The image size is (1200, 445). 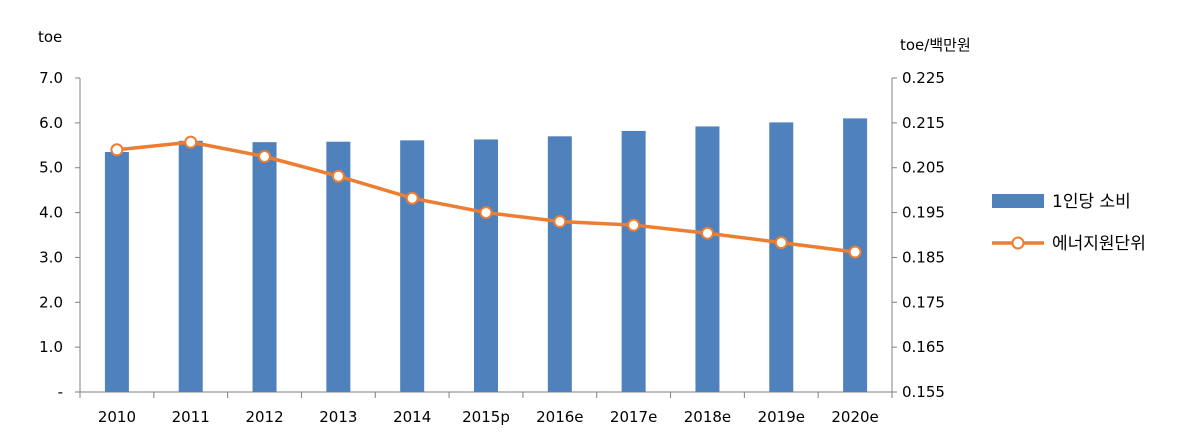 What do you see at coordinates (707, 417) in the screenshot?
I see `x-tick-label: 2018e` at bounding box center [707, 417].